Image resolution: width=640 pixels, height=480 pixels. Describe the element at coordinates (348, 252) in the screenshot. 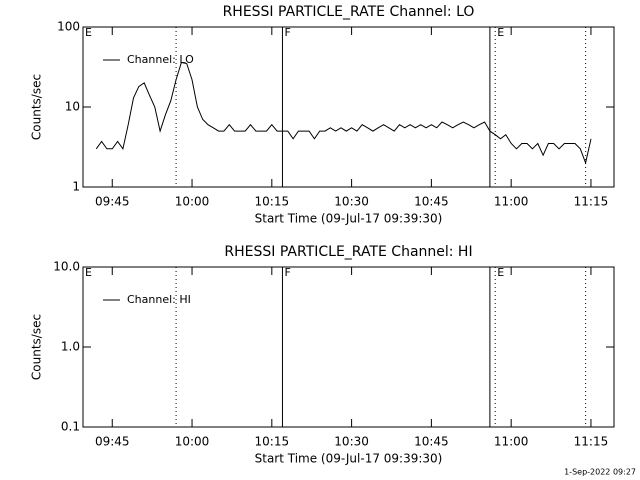

I see `chart-title: RHESSI PARTICLE_RATE Channel: HI` at that location.